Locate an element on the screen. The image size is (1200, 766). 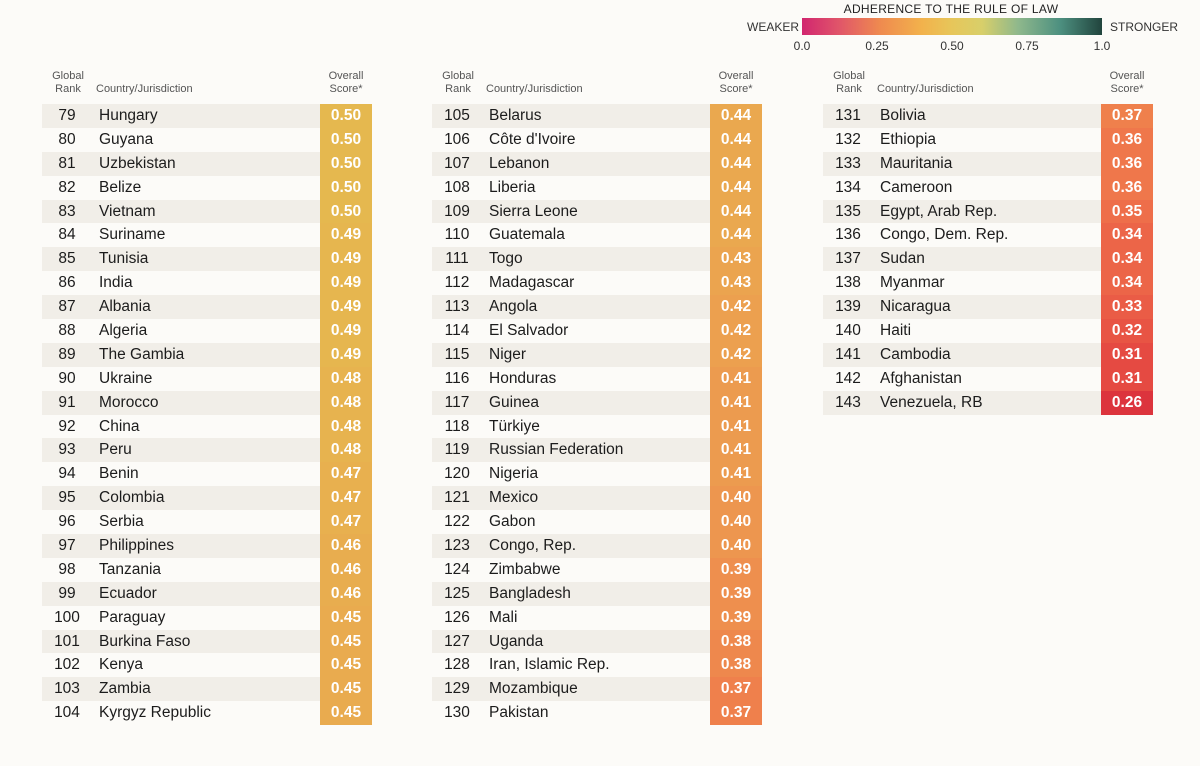
score-cell: 0.37 is located at coordinates (736, 689).